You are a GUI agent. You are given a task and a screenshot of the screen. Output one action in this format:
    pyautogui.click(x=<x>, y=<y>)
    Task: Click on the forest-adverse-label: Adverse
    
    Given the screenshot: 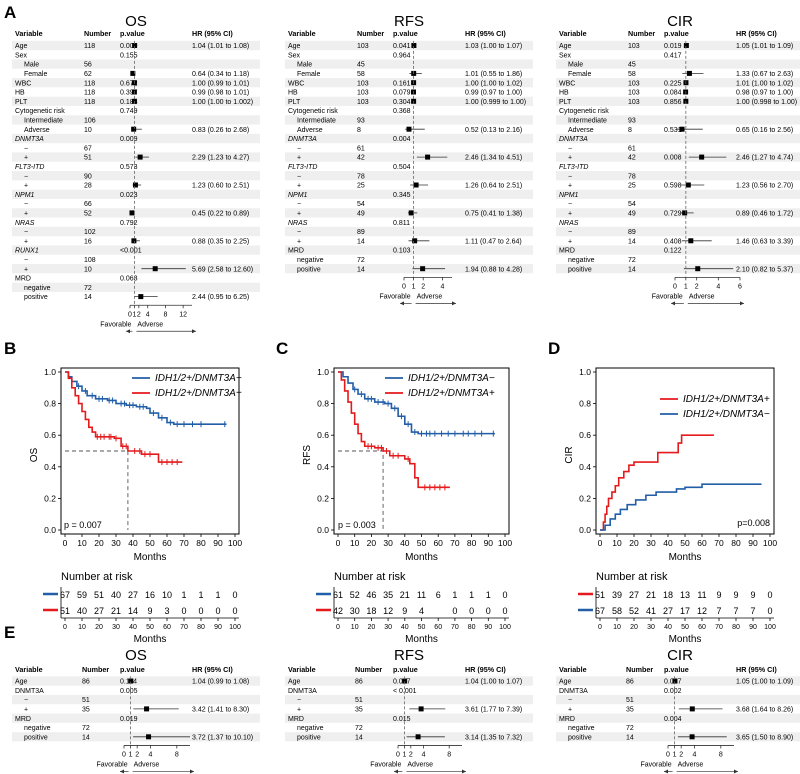 What is the action you would take?
    pyautogui.click(x=702, y=296)
    